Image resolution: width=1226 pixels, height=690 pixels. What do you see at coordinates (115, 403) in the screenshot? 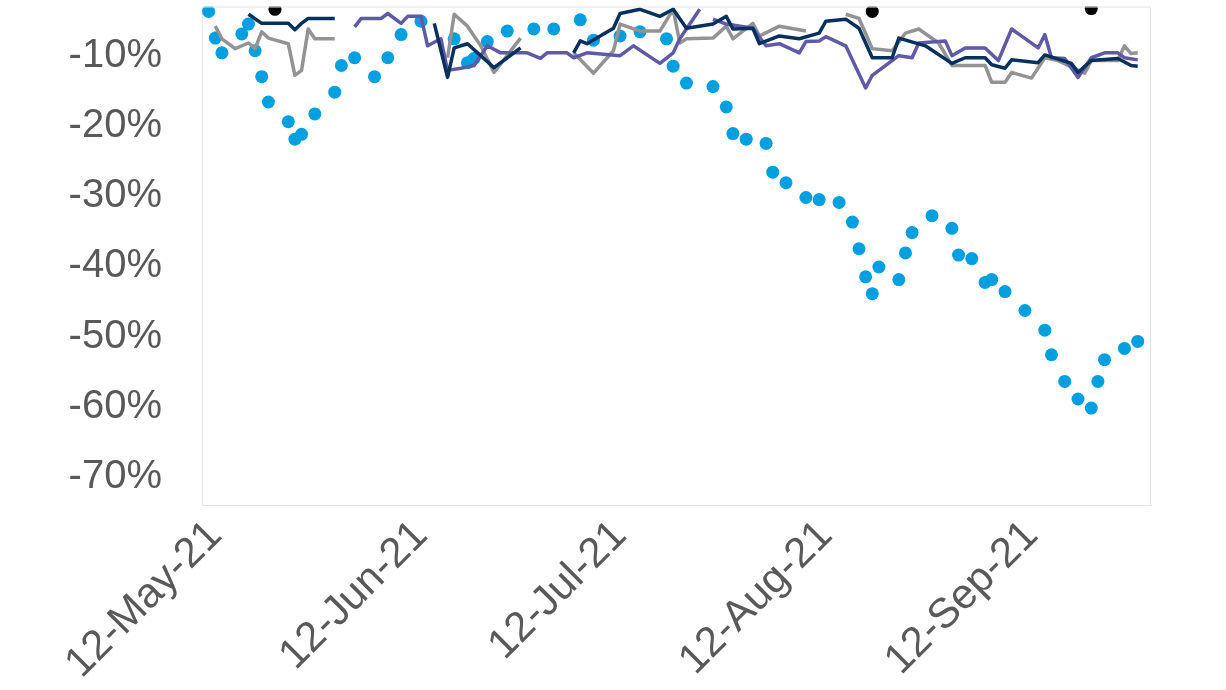
I see `y-tick-label: -60%` at bounding box center [115, 403].